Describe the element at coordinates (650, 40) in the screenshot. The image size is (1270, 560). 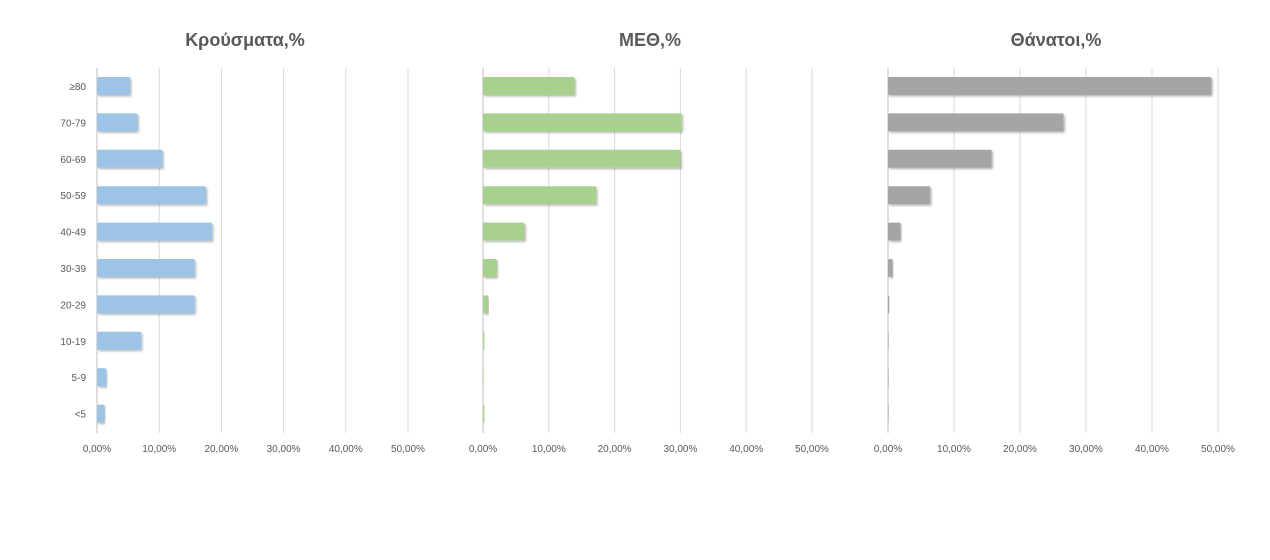
I see `chart-title: ΜΕΘ,%` at that location.